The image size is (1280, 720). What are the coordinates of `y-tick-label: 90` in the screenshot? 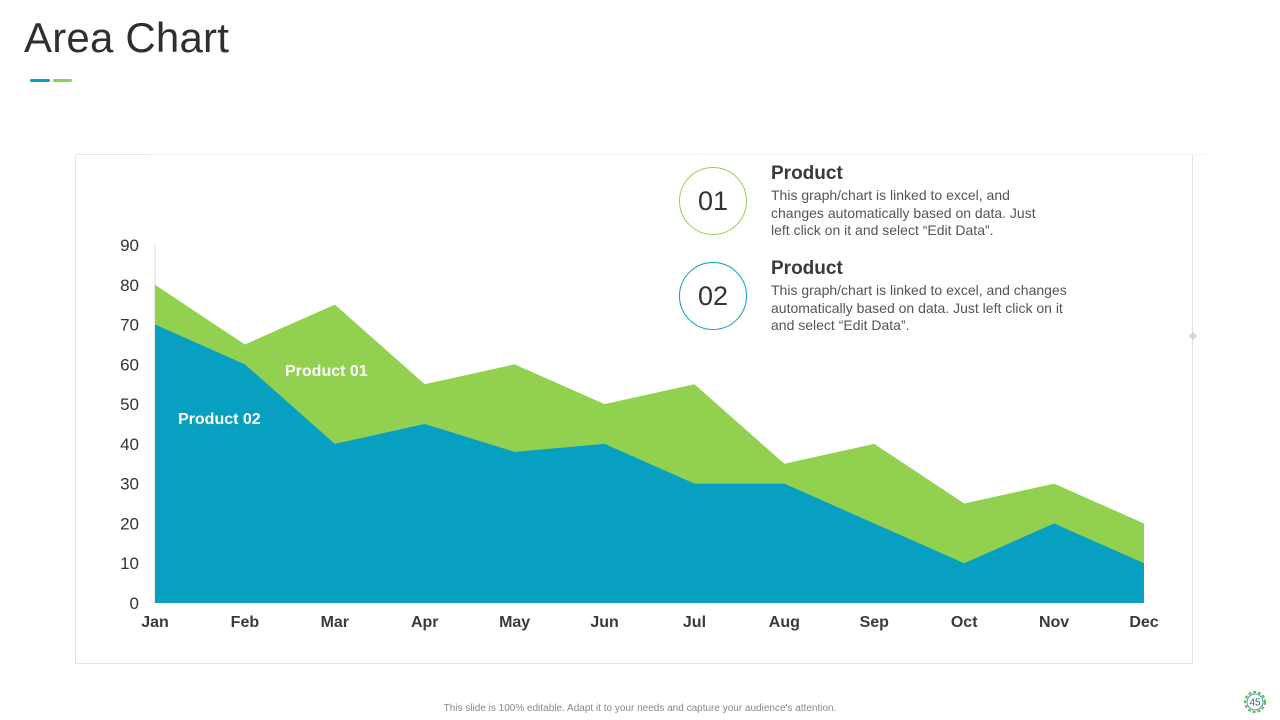 It's located at (129, 245).